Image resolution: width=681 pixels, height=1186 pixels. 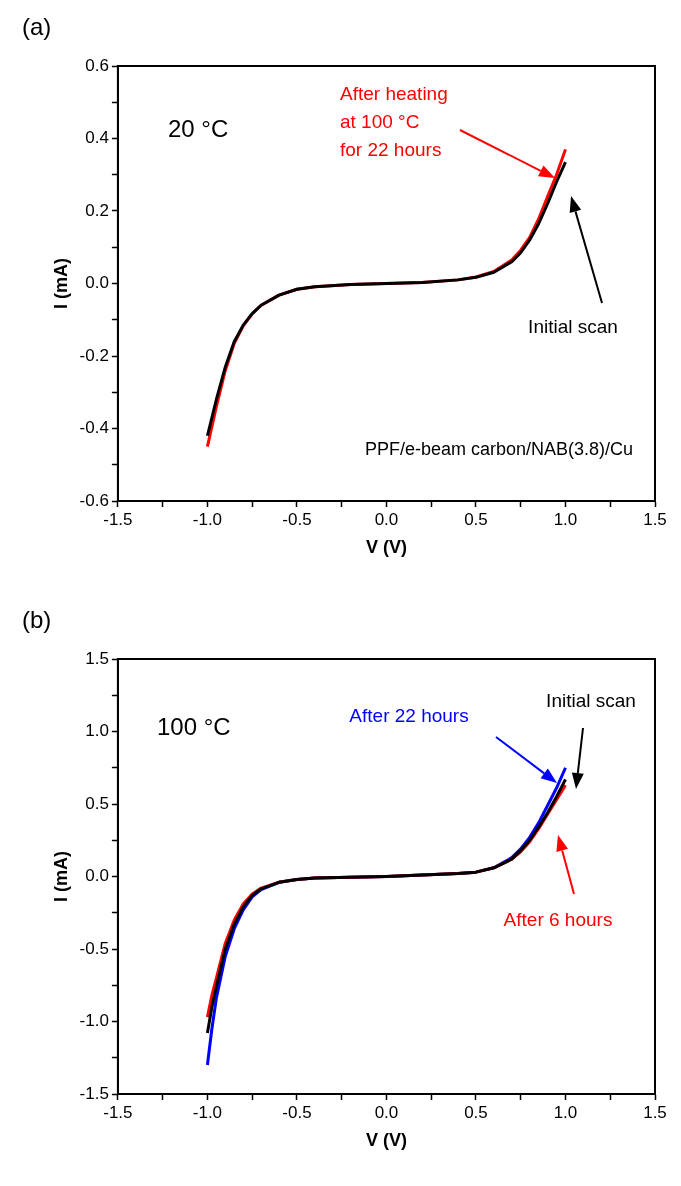 I want to click on y-tick-label: -0.2, so click(x=94, y=355).